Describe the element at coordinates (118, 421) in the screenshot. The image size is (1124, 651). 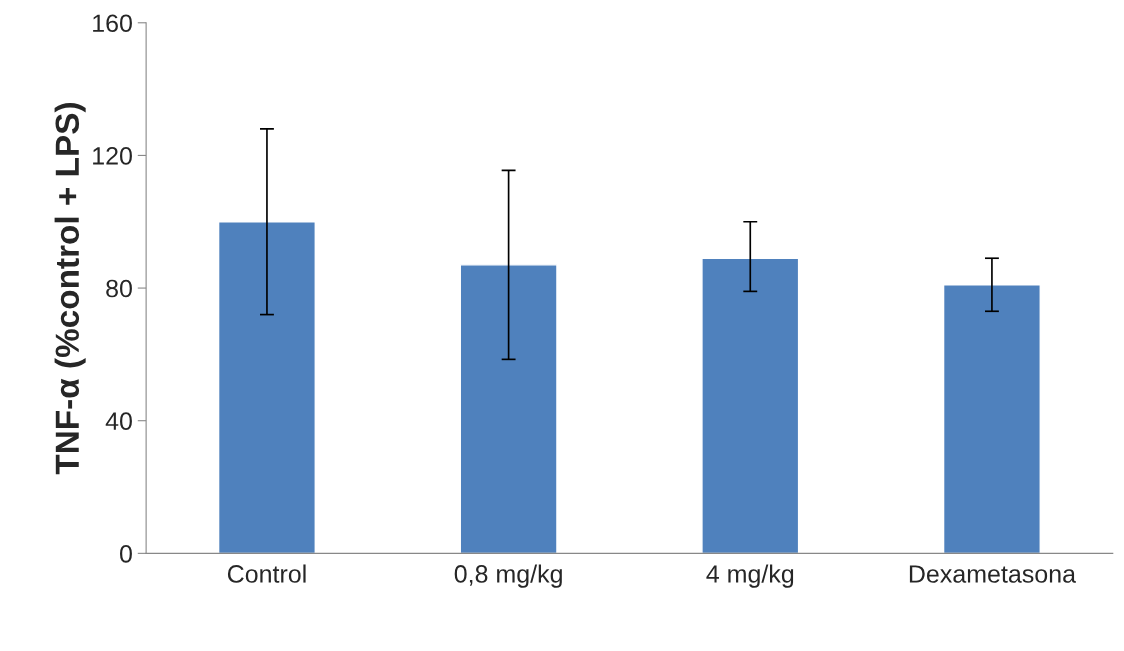
I see `y-tick-label: 40` at that location.